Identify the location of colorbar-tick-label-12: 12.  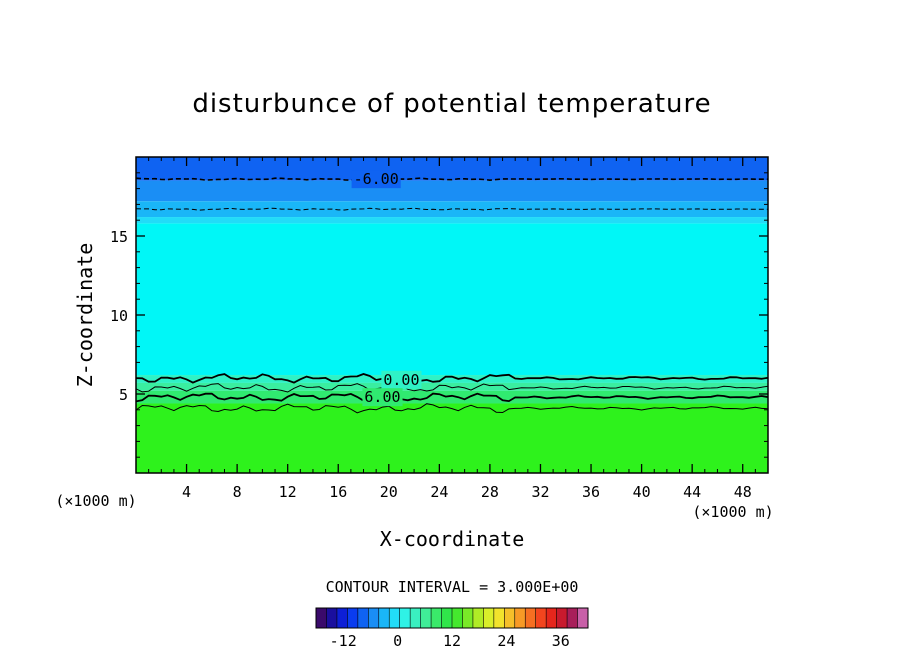
(452, 641).